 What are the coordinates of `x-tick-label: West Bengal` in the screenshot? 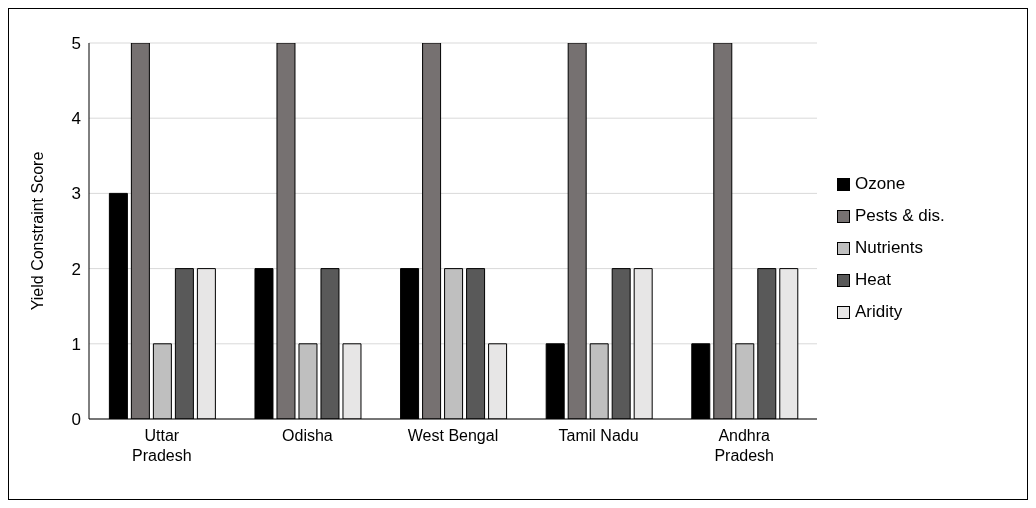 It's located at (453, 435).